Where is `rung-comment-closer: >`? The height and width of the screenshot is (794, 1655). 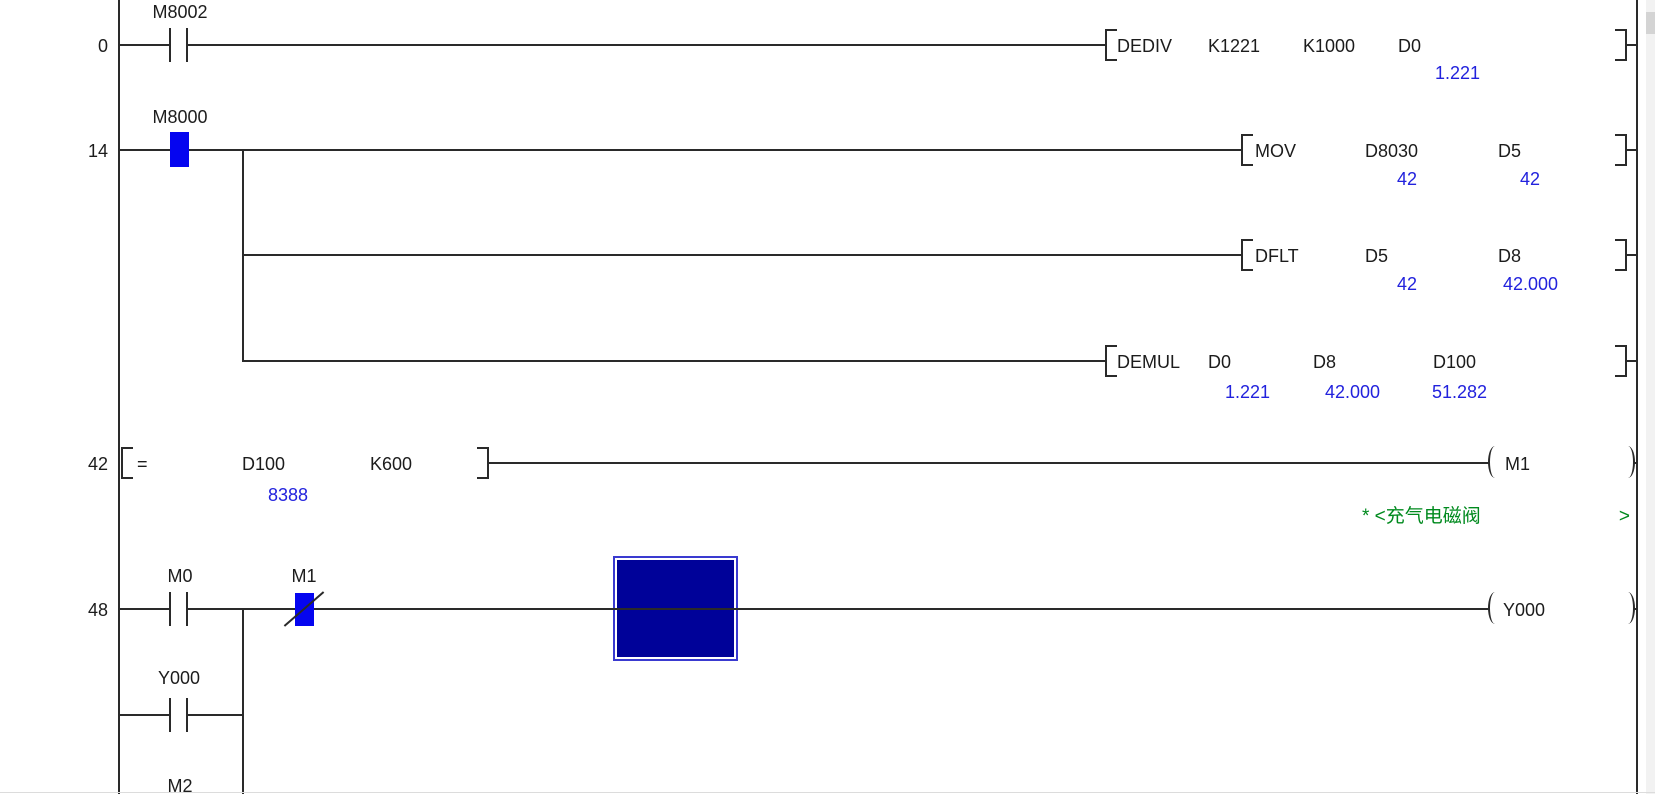
rung-comment-closer: > is located at coordinates (1624, 516).